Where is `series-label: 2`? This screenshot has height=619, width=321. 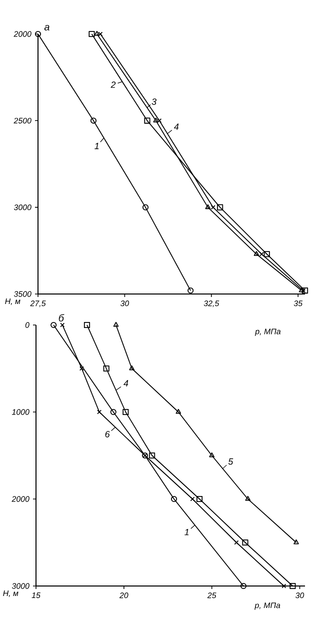
series-label: 2 is located at coordinates (113, 85).